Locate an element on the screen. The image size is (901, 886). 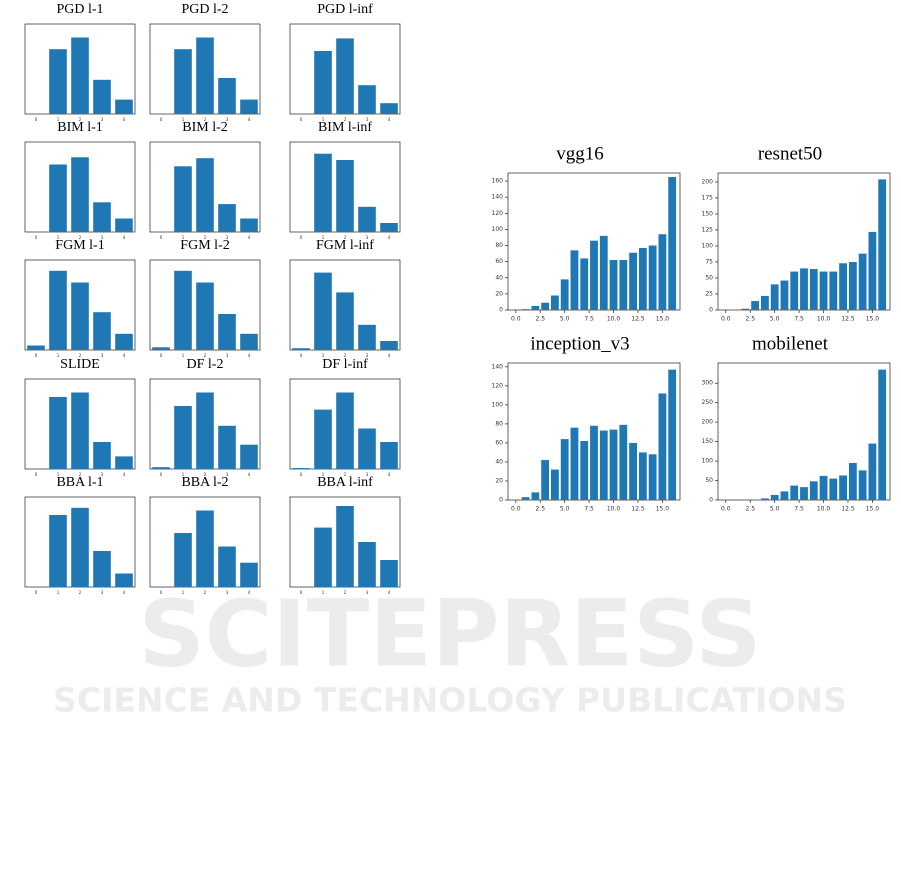
chart-title: inception_v3 is located at coordinates (579, 343).